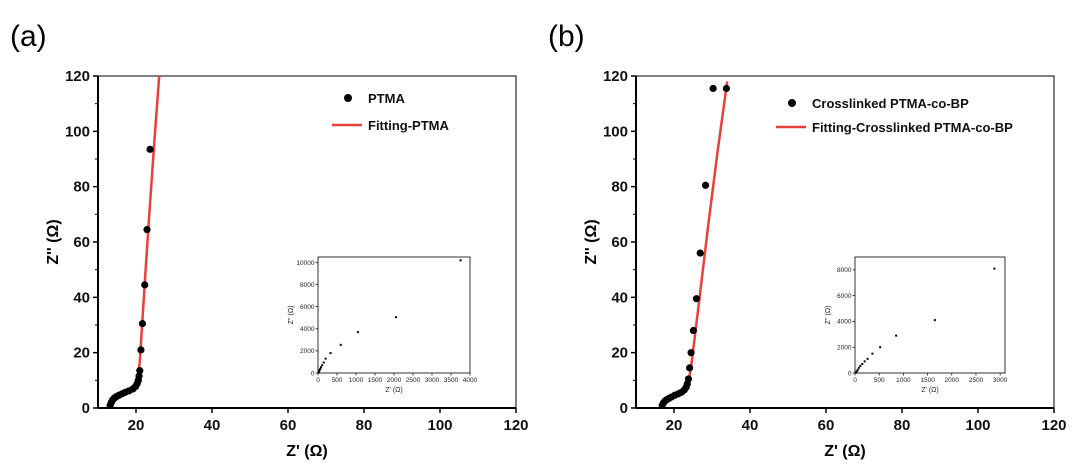  Describe the element at coordinates (470, 380) in the screenshot. I see `inset-x-tick-label: 4000` at that location.